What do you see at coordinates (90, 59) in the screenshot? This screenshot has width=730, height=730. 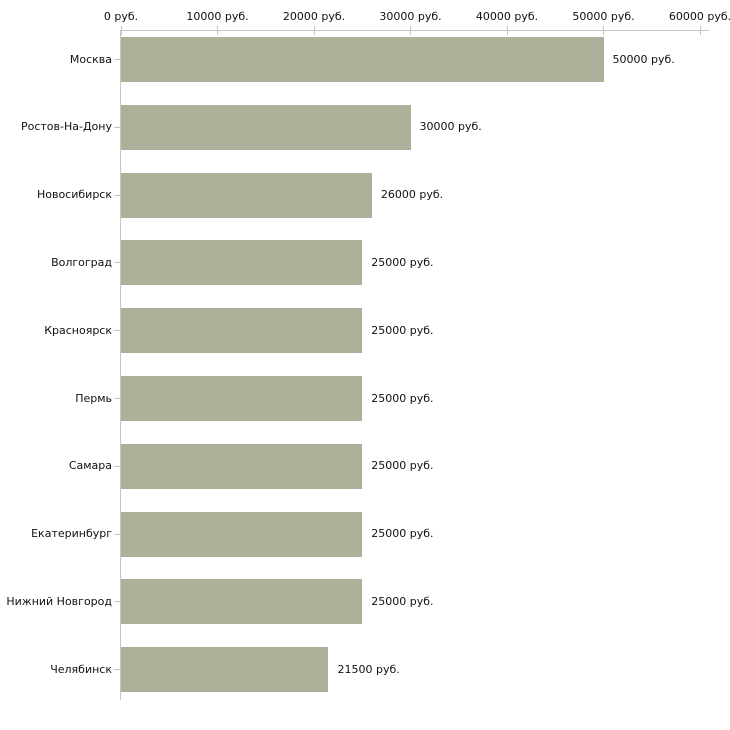 I see `category-label: Москва` at bounding box center [90, 59].